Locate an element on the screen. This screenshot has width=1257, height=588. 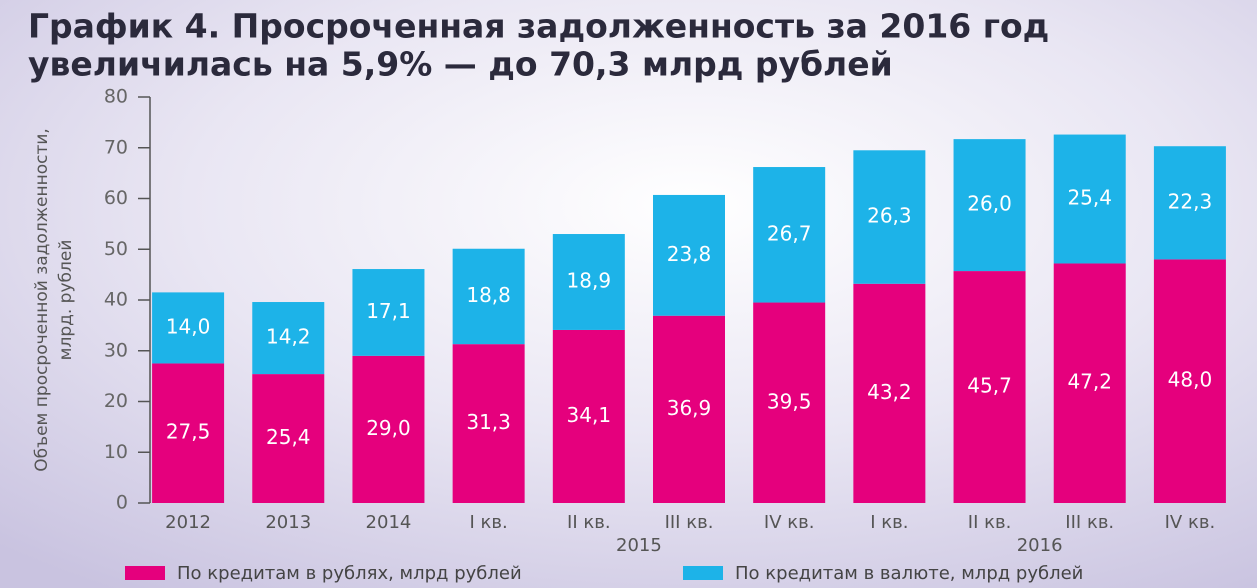
value-label: 31,3 is located at coordinates (488, 422).